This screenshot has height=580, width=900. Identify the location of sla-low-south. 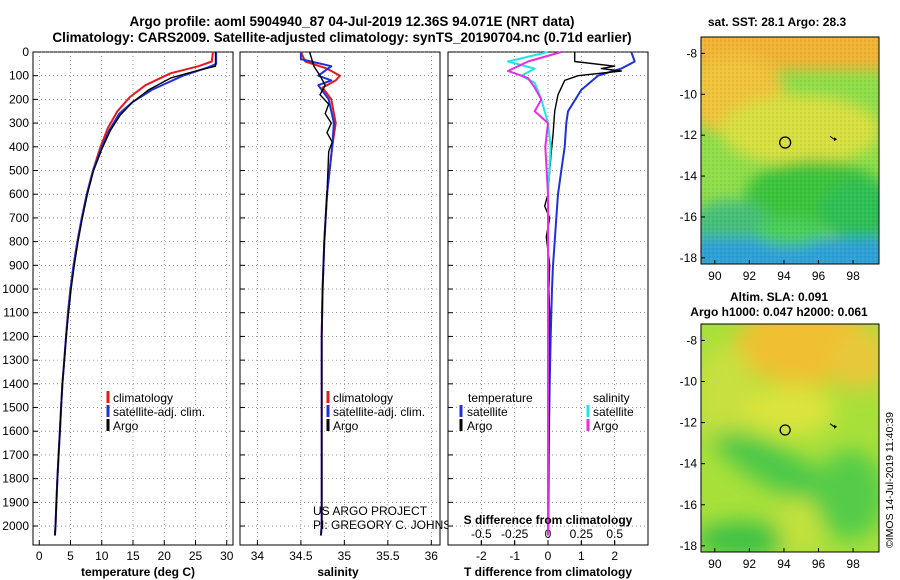
(743, 537).